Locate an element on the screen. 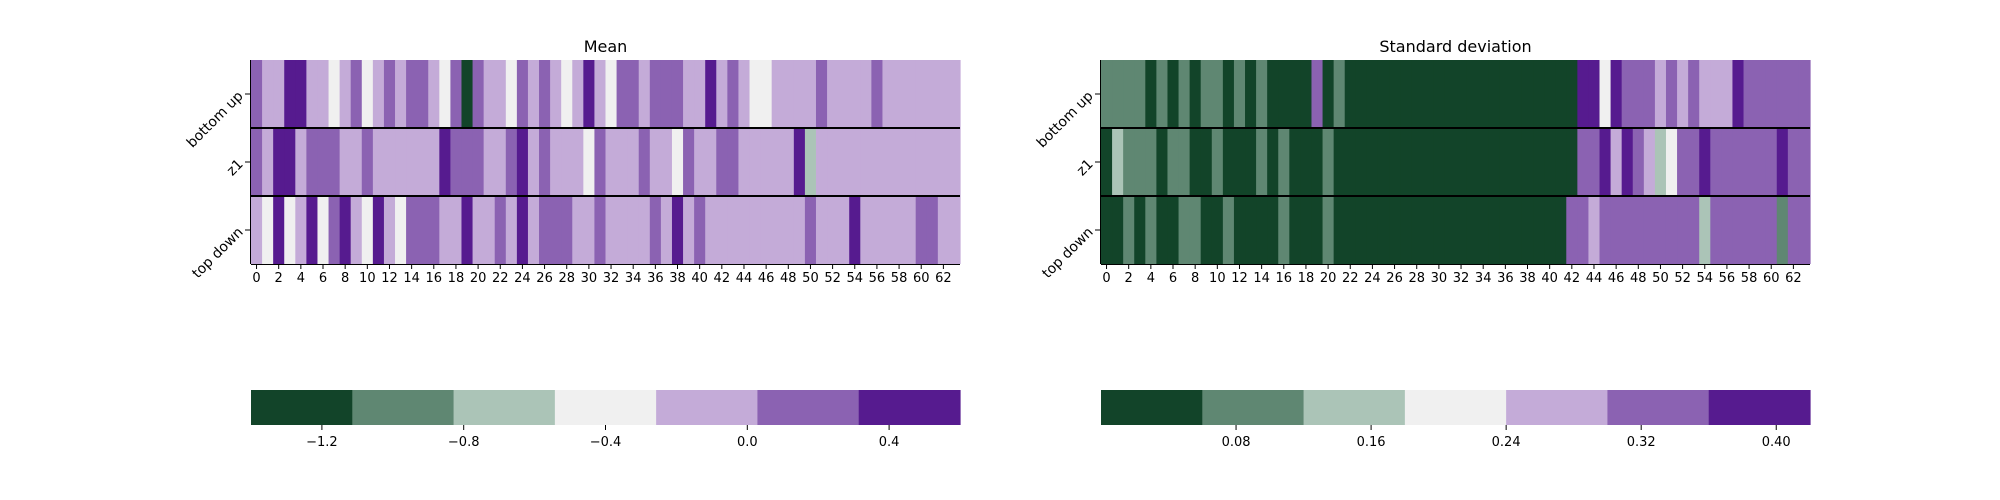 Image resolution: width=2000 pixels, height=500 pixels. mean-x-tick-label: 28 is located at coordinates (566, 278).